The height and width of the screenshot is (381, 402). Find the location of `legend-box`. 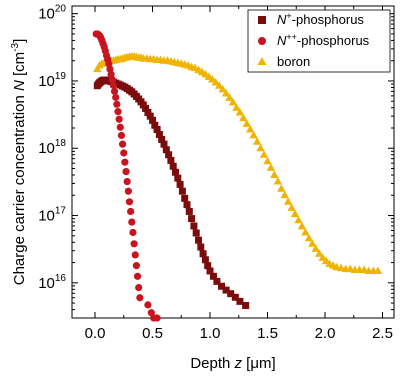

legend-box is located at coordinates (319, 41).